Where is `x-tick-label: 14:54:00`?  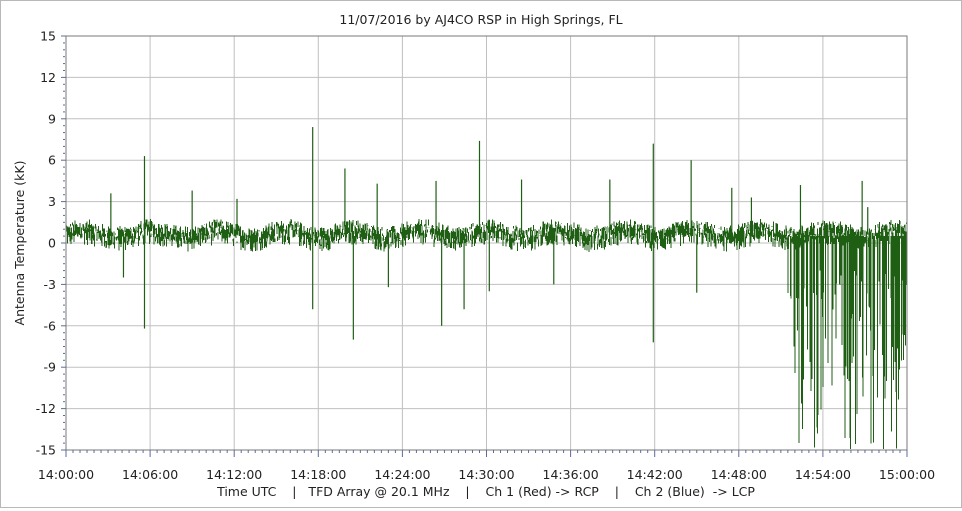 x-tick-label: 14:54:00 is located at coordinates (823, 474).